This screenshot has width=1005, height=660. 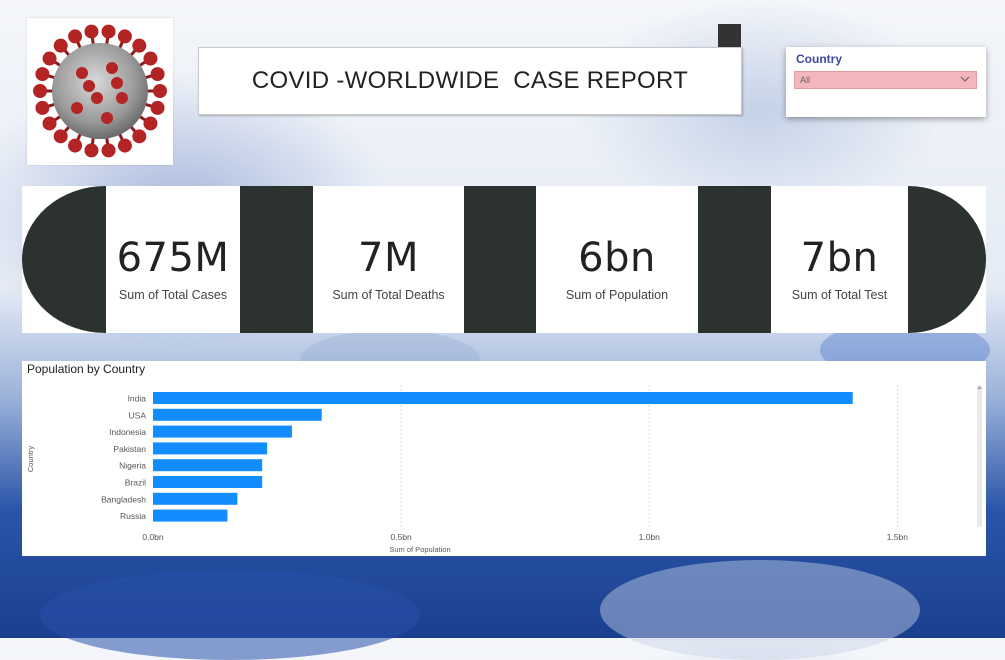 What do you see at coordinates (133, 516) in the screenshot?
I see `category-label: Russia` at bounding box center [133, 516].